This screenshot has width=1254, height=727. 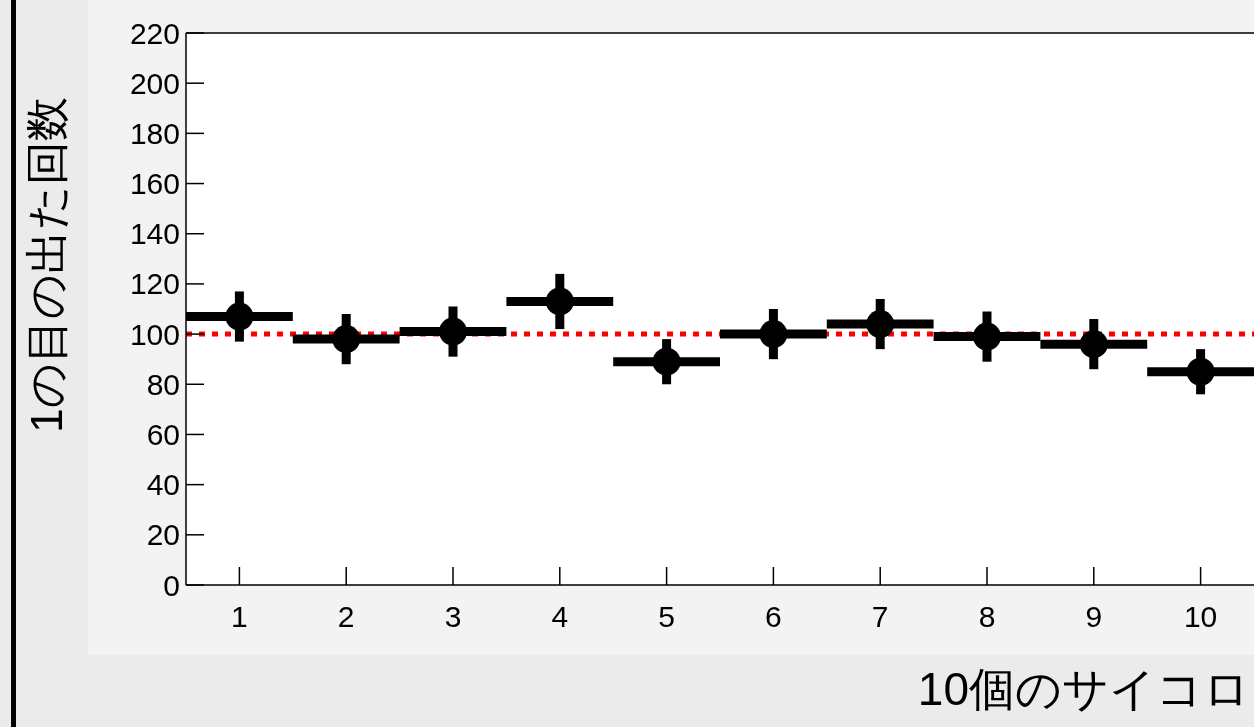 I want to click on x-tick-label: 8, so click(x=987, y=616).